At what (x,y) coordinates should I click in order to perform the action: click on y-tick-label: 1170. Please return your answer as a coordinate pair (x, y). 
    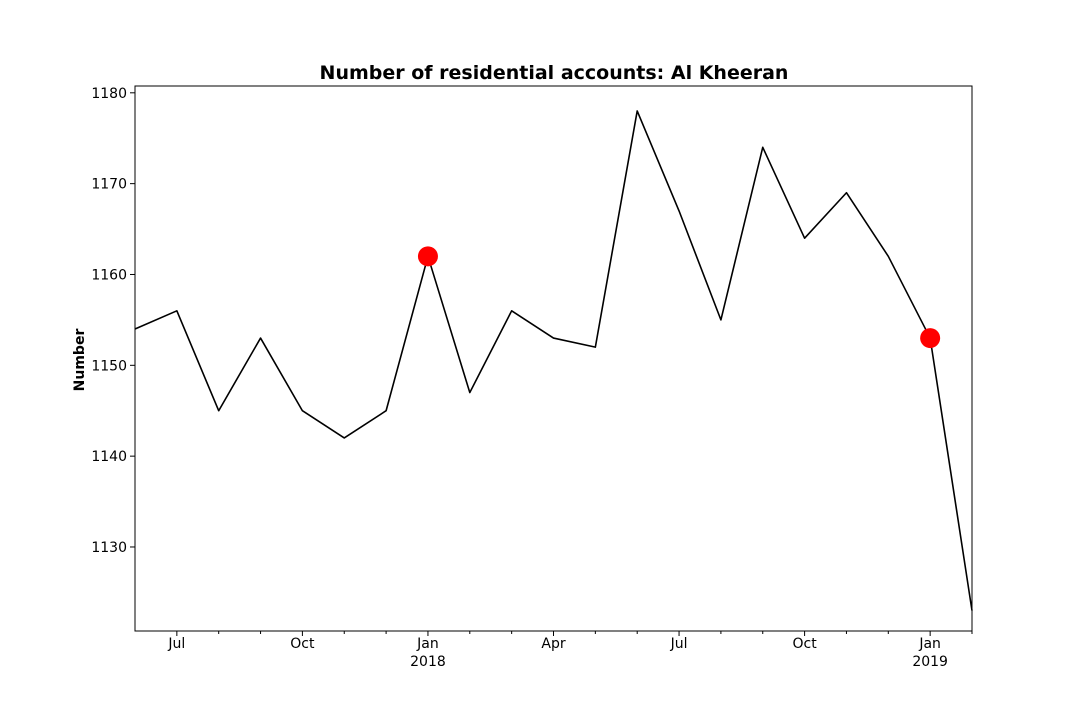
    Looking at the image, I should click on (109, 185).